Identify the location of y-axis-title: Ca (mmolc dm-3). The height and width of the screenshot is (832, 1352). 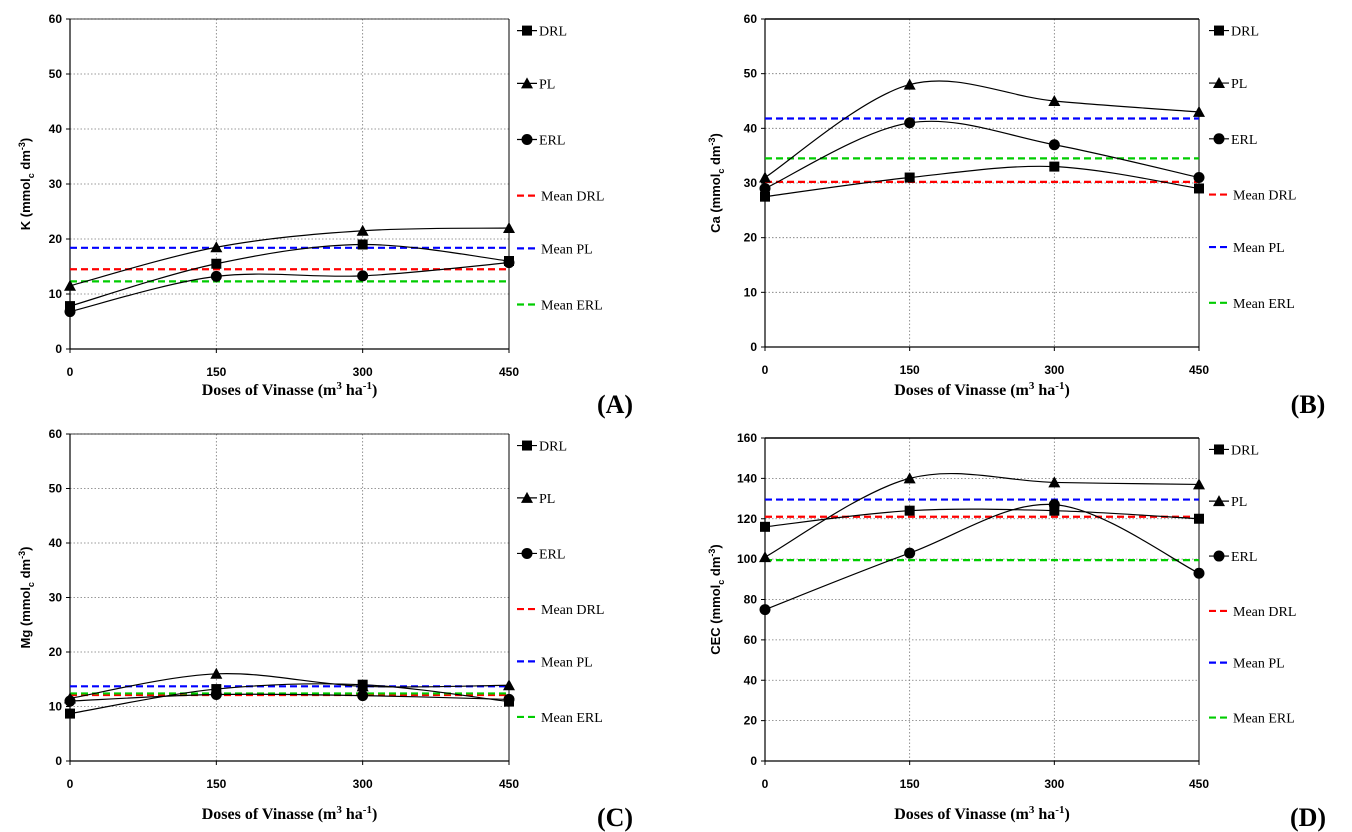
(716, 183).